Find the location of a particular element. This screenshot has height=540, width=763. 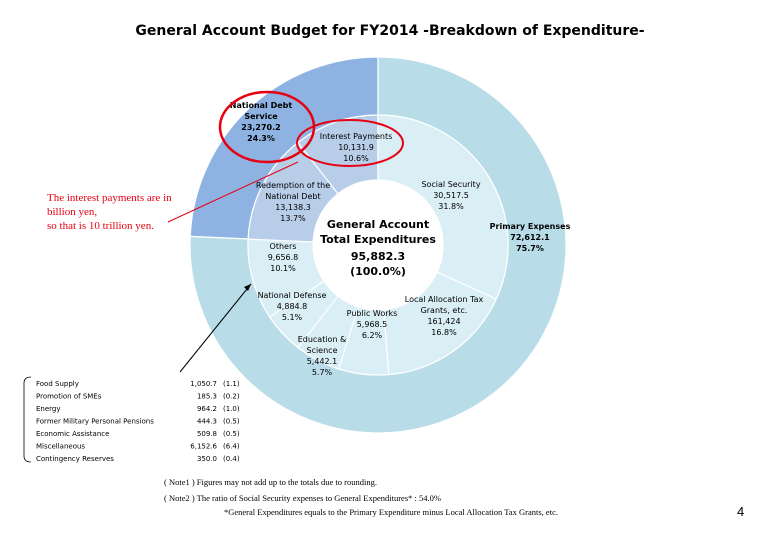

breakdown-bracket is located at coordinates (27, 419).